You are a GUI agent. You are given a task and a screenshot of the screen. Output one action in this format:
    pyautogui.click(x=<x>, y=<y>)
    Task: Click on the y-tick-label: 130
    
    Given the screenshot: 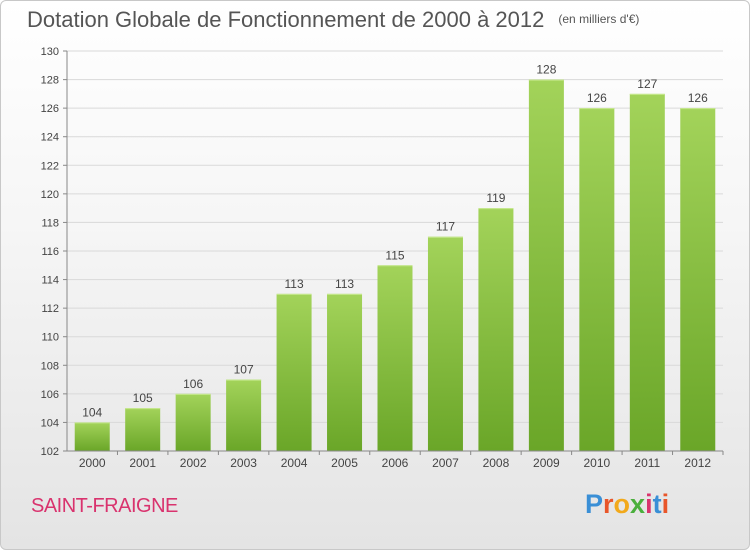 What is the action you would take?
    pyautogui.click(x=50, y=52)
    